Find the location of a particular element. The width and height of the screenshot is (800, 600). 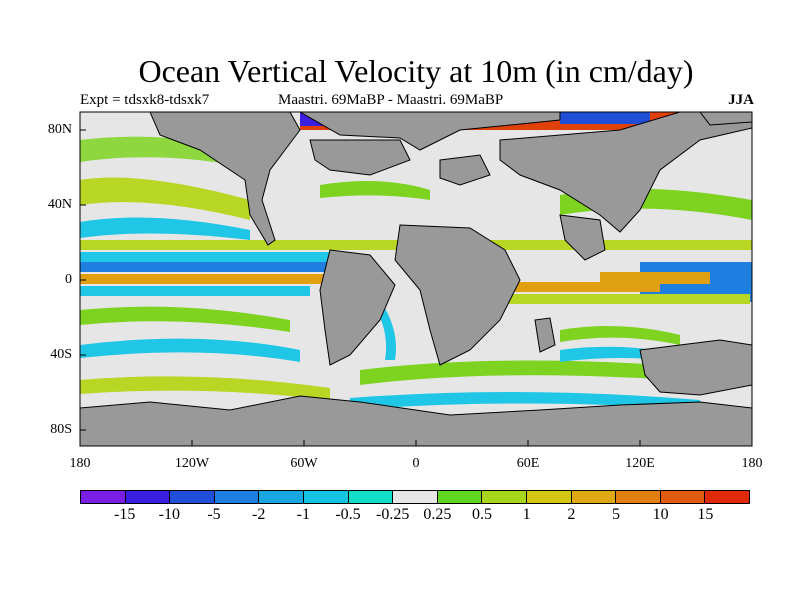

arctic-landmass is located at coordinates (429, 131).